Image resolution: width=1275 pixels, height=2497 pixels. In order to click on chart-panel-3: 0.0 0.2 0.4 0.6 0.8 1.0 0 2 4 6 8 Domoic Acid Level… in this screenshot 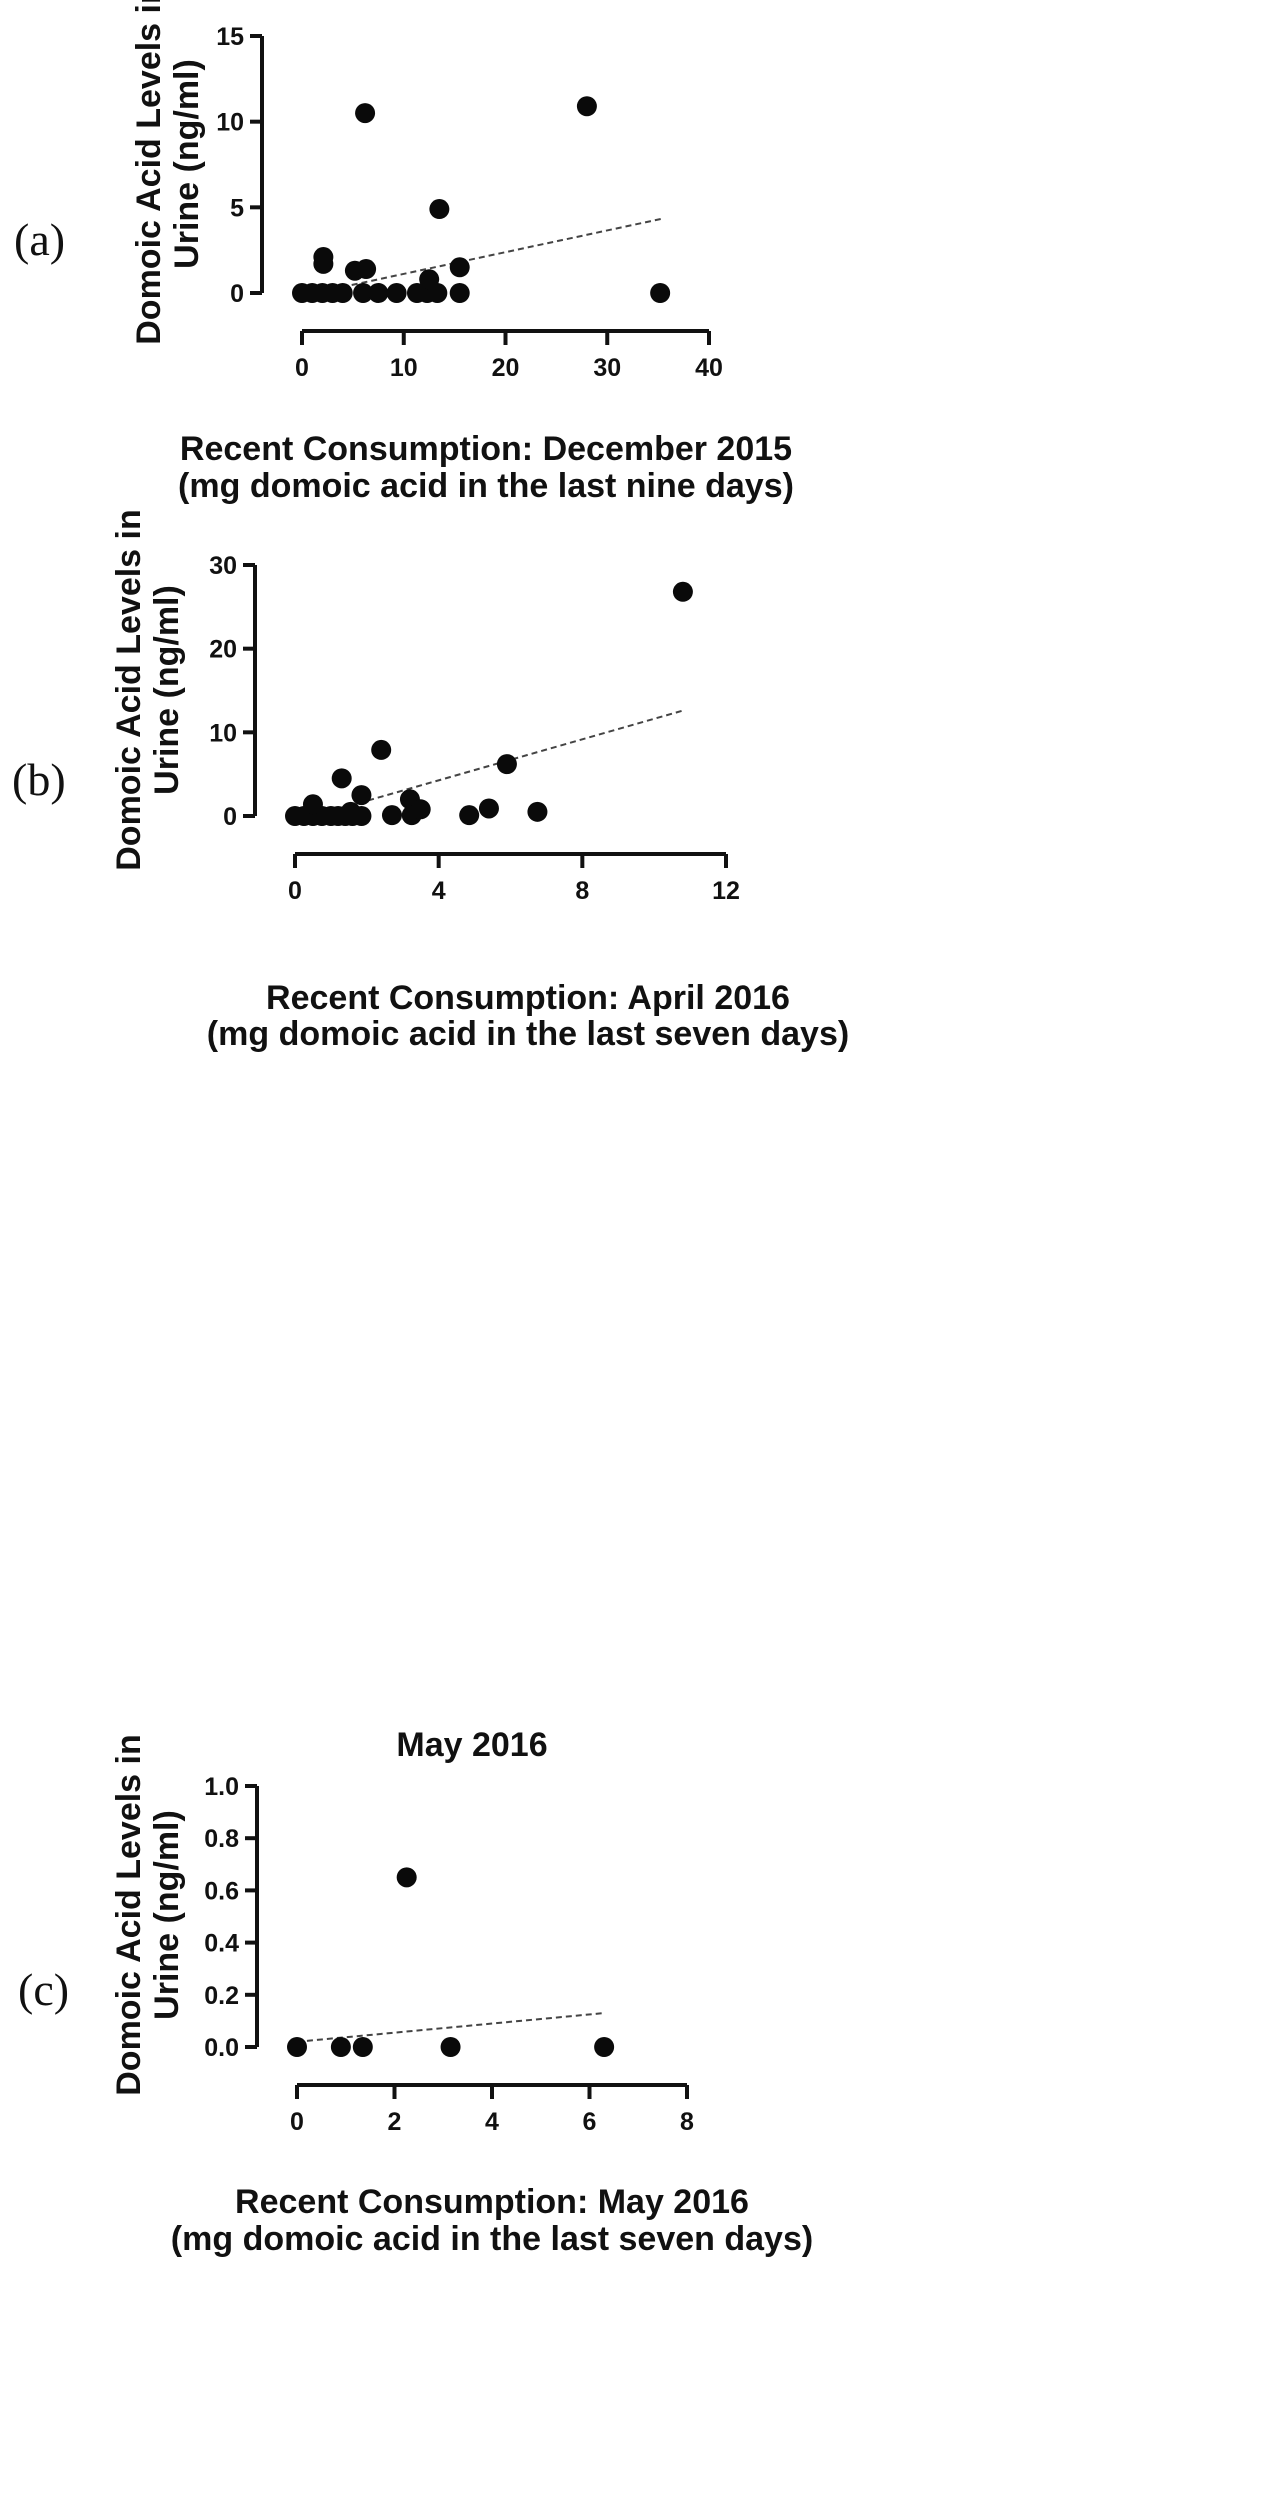, I will do `click(415, 1992)`.